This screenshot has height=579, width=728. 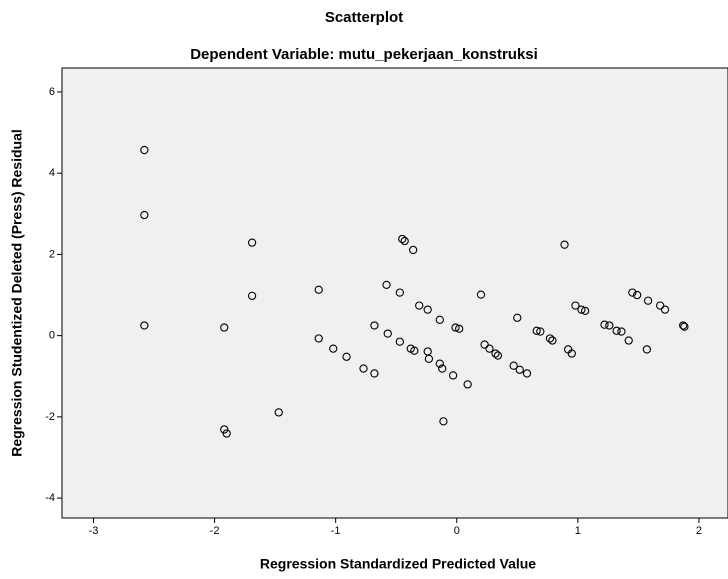 What do you see at coordinates (398, 564) in the screenshot?
I see `x-axis-label: Regression Standardized Predicted Value` at bounding box center [398, 564].